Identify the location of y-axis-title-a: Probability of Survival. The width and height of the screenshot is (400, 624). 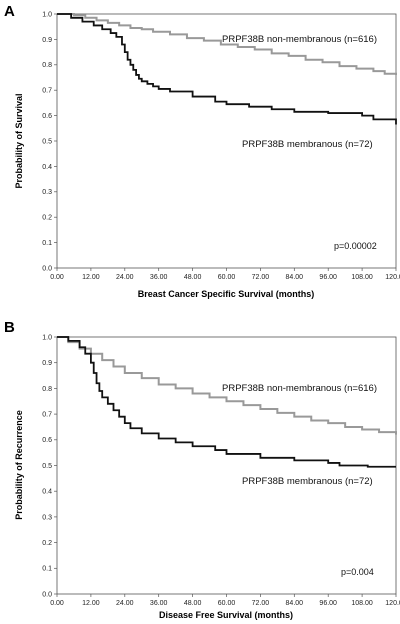
(19, 140).